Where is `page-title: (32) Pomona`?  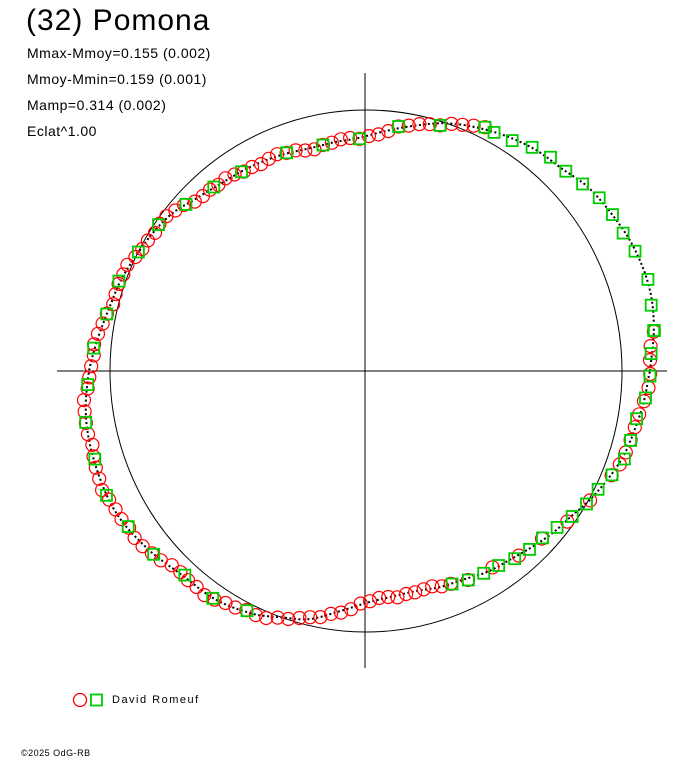 page-title: (32) Pomona is located at coordinates (118, 20).